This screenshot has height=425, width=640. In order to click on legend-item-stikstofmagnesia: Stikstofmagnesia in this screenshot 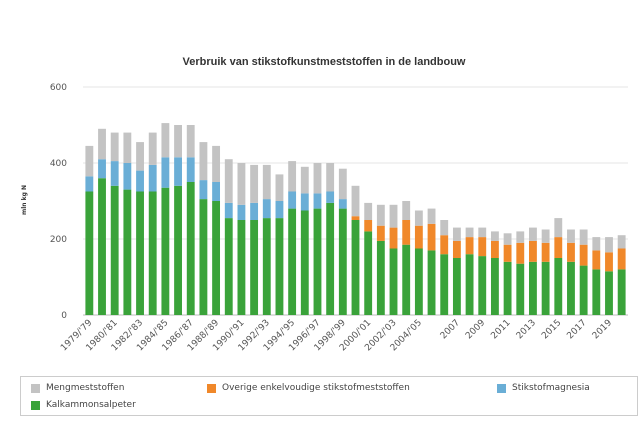, I will do `click(543, 388)`.